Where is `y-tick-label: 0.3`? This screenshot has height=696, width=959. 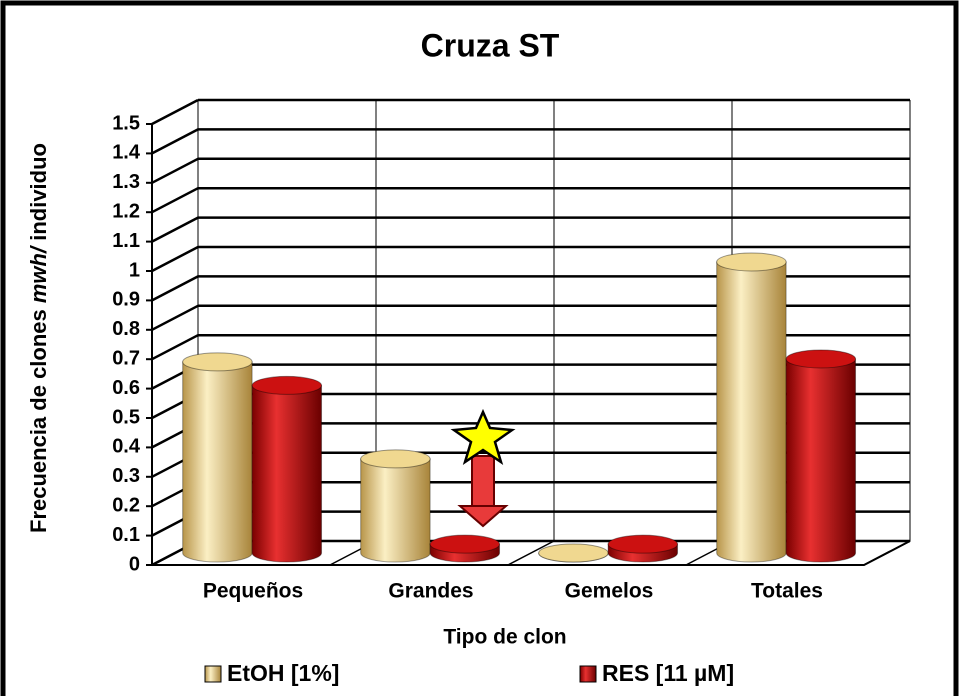
y-tick-label: 0.3 is located at coordinates (126, 476).